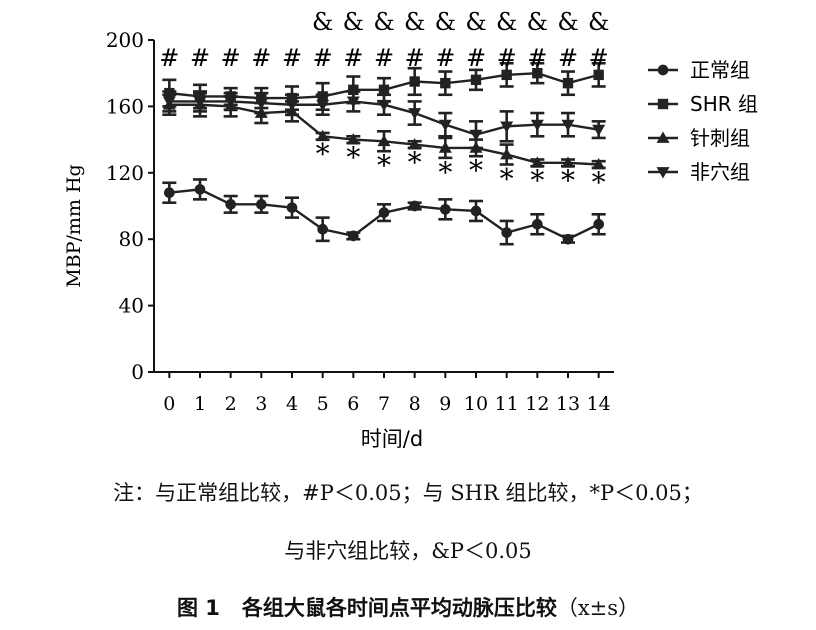 This screenshot has width=816, height=630. I want to click on legend-label-1: 正常组, so click(720, 70).